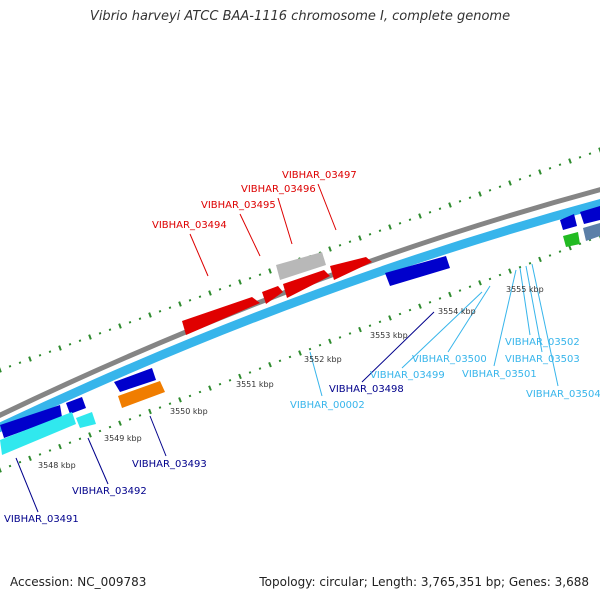  I want to click on gene-label-VIBHAR_03492: VIBHAR_03492, so click(109, 491).